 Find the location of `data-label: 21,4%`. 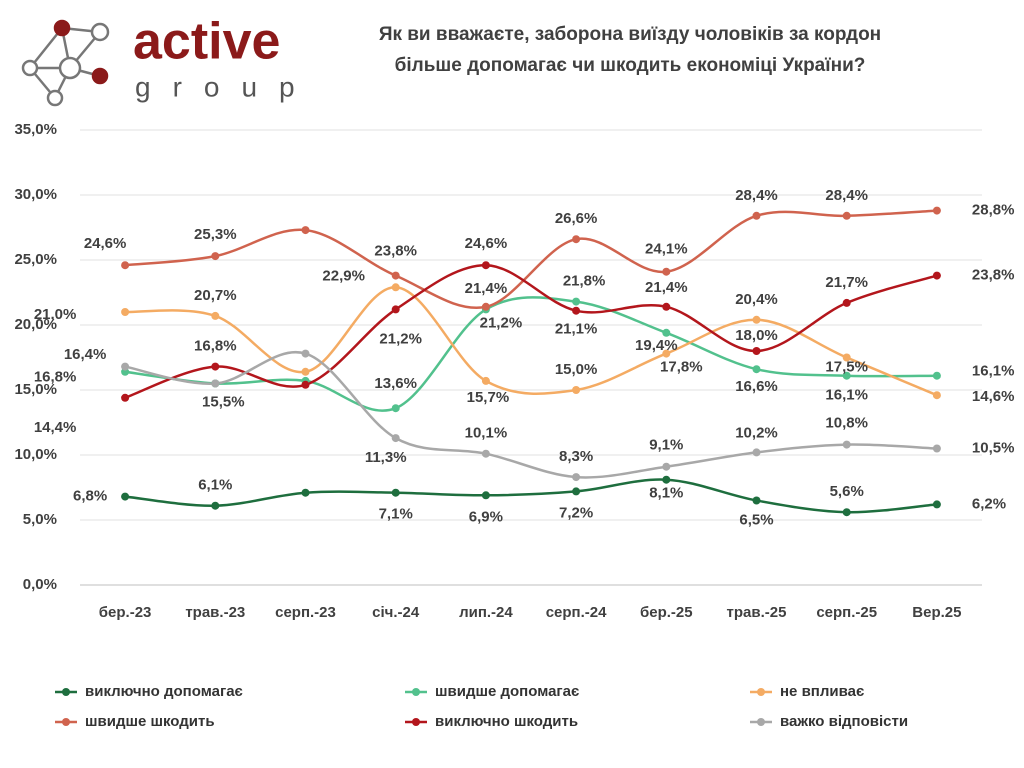

data-label: 21,4% is located at coordinates (486, 288).